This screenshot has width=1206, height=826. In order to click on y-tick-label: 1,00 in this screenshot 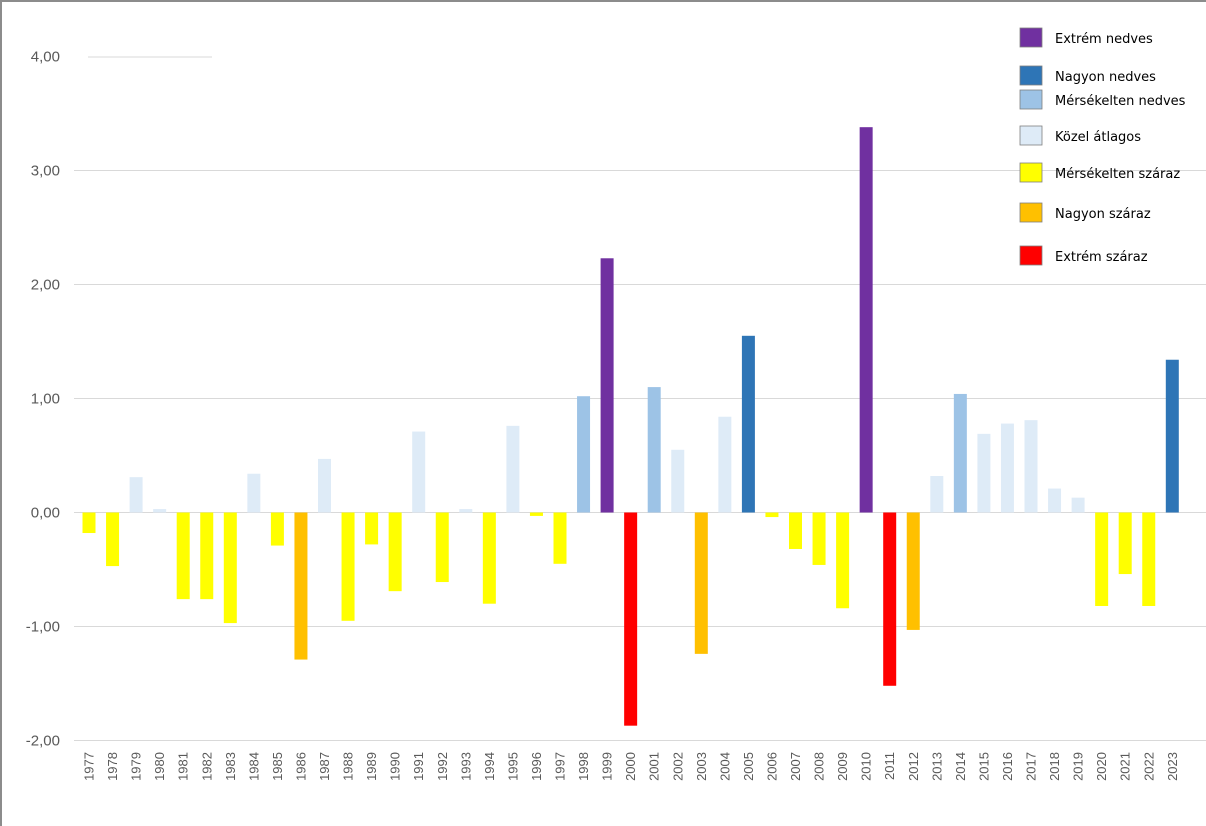, I will do `click(45, 399)`.